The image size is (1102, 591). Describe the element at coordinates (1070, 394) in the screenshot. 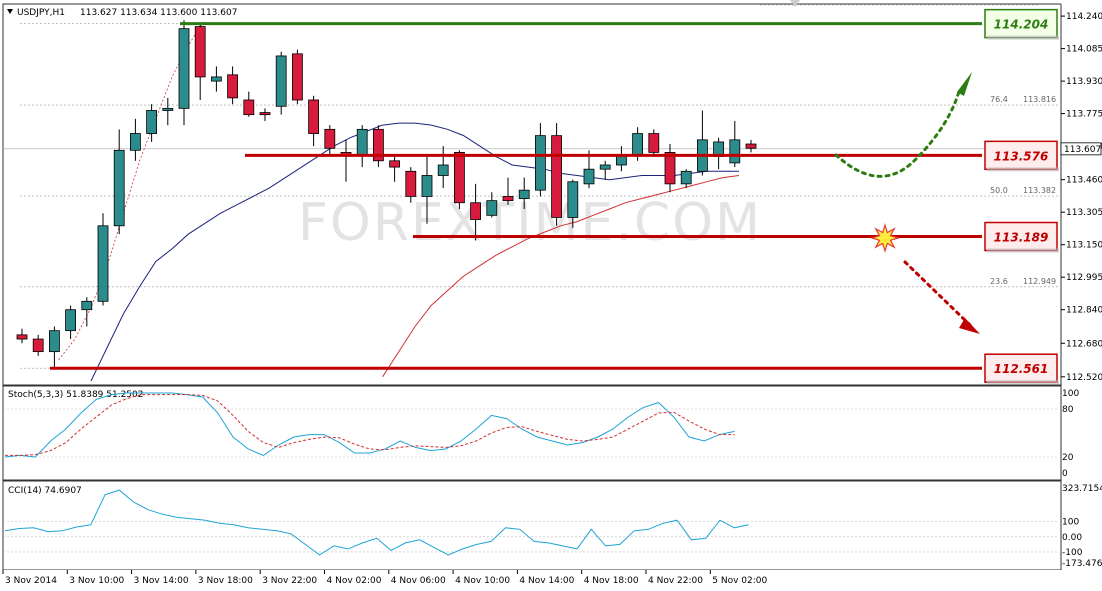

I see `stoch-y-label: 100` at that location.